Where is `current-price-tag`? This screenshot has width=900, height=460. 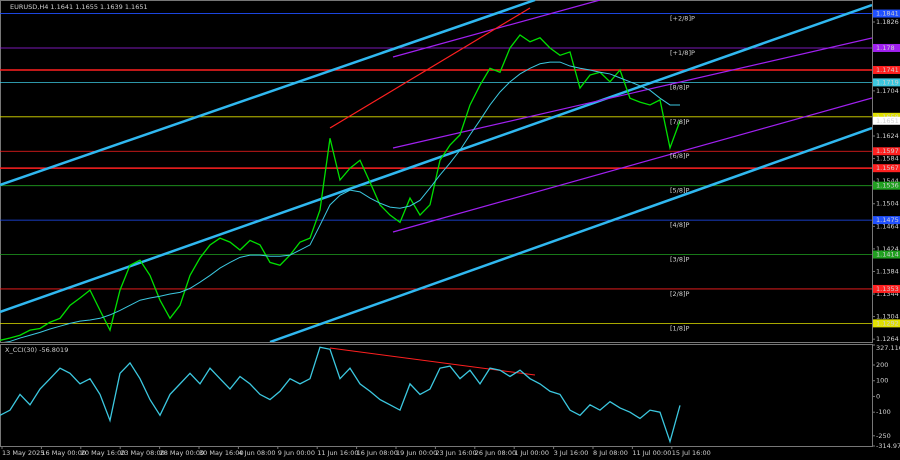 current-price-tag is located at coordinates (886, 120).